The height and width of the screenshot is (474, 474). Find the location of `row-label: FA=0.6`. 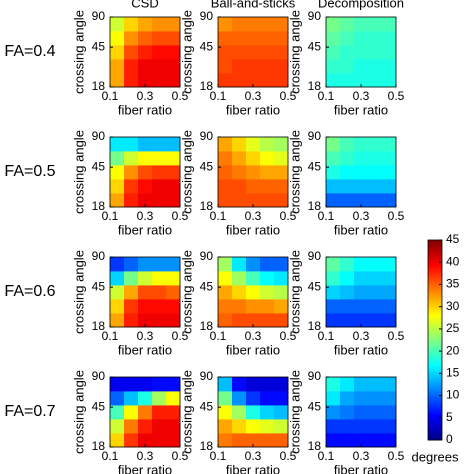

row-label: FA=0.6 is located at coordinates (29, 291).